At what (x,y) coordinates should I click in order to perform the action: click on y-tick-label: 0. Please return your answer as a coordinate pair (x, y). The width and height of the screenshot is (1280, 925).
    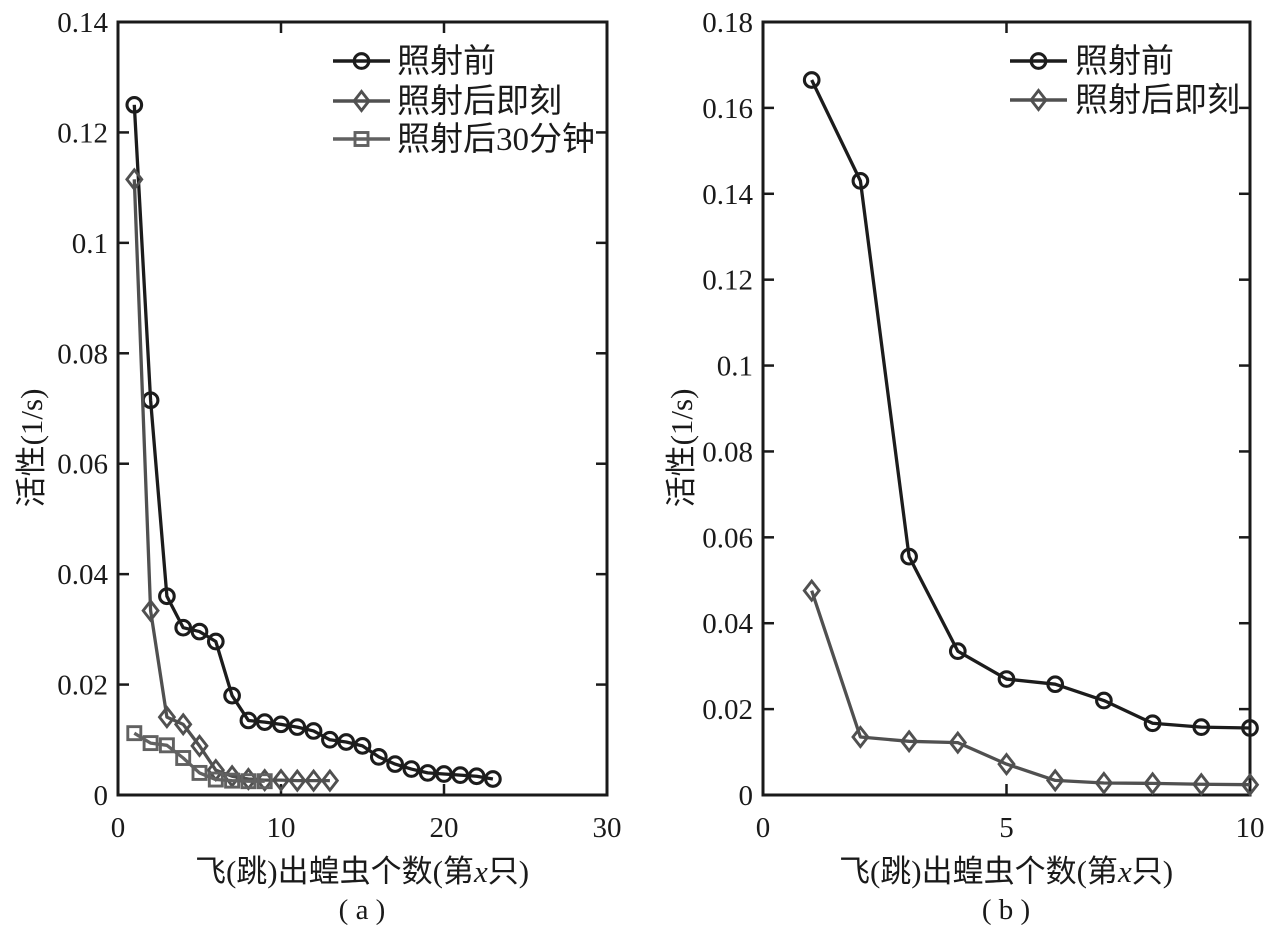
    Looking at the image, I should click on (101, 796).